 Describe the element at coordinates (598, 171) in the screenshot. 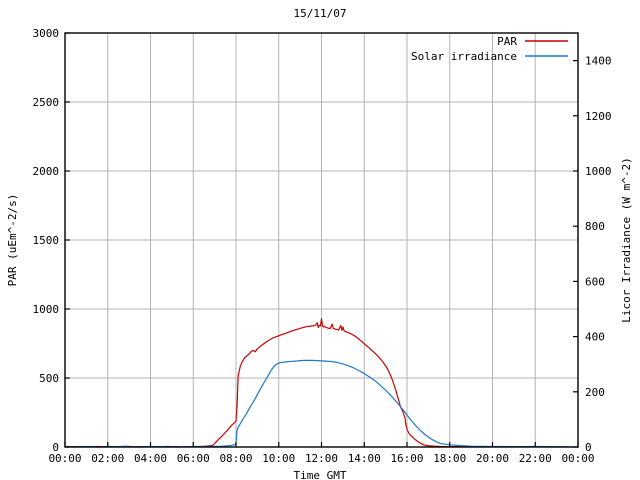

I see `y2-tick-label: 1000` at that location.